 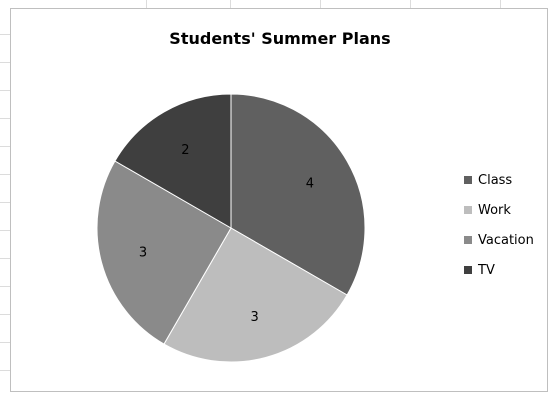 I want to click on legend-item-tv: TV, so click(x=499, y=270).